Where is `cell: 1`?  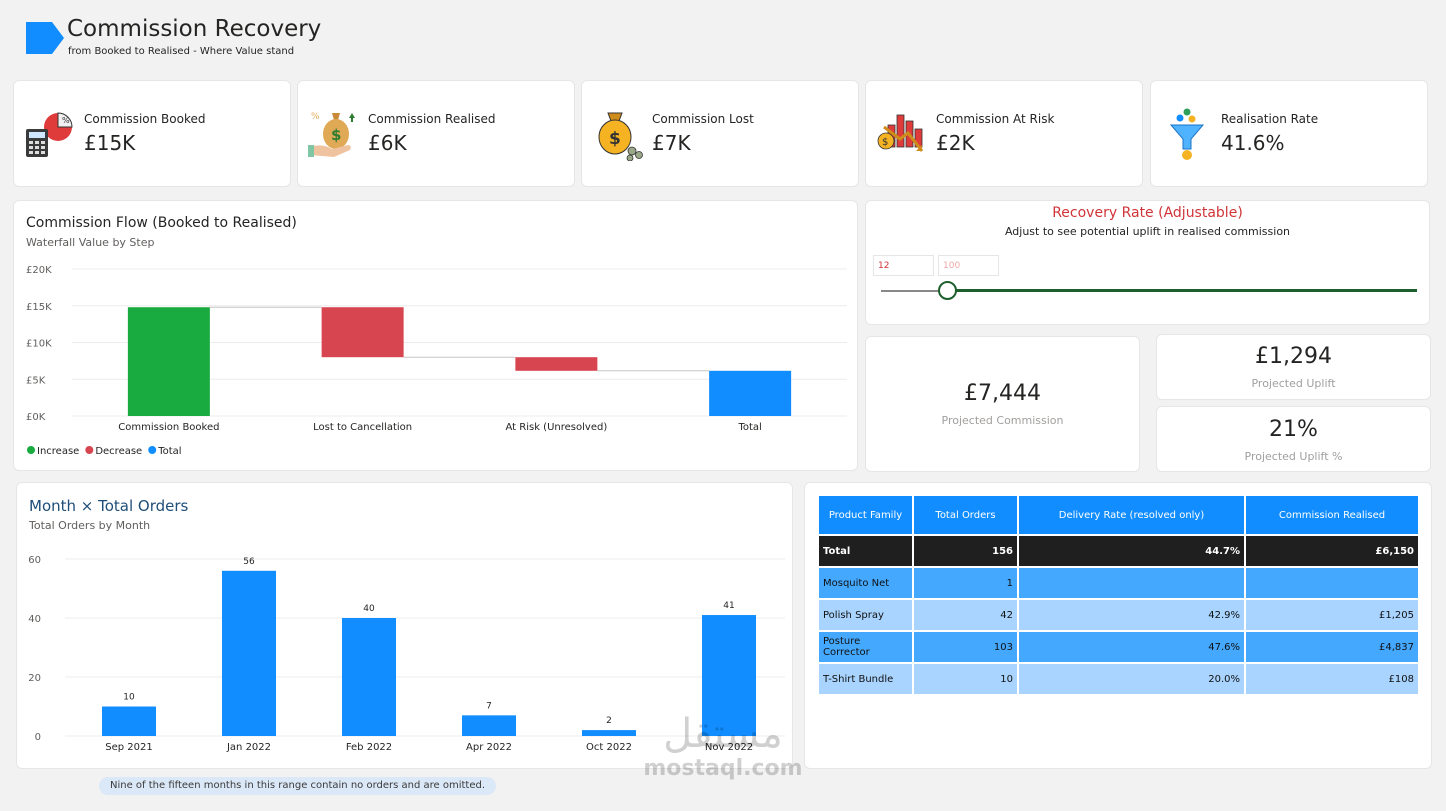
cell: 1 is located at coordinates (965, 583).